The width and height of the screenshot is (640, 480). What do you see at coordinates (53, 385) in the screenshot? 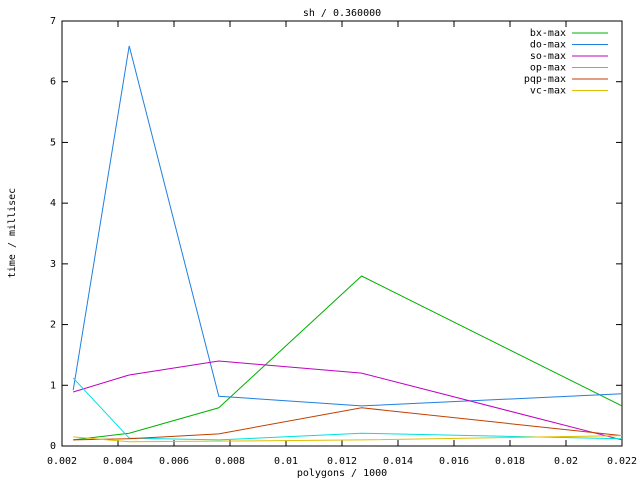
I see `y-tick-label: 1` at bounding box center [53, 385].